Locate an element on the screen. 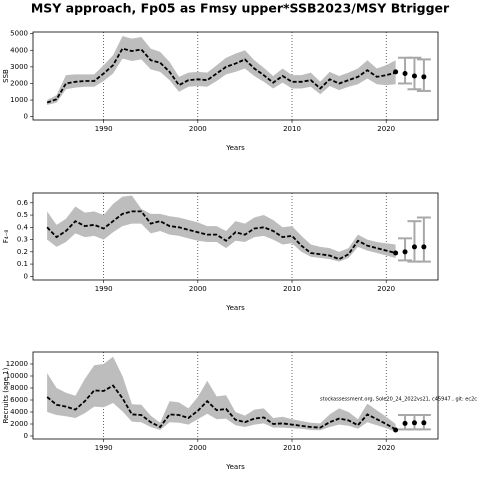 Image resolution: width=480 pixels, height=480 pixels. y-axis-label: F₄₋₈ is located at coordinates (6, 237).